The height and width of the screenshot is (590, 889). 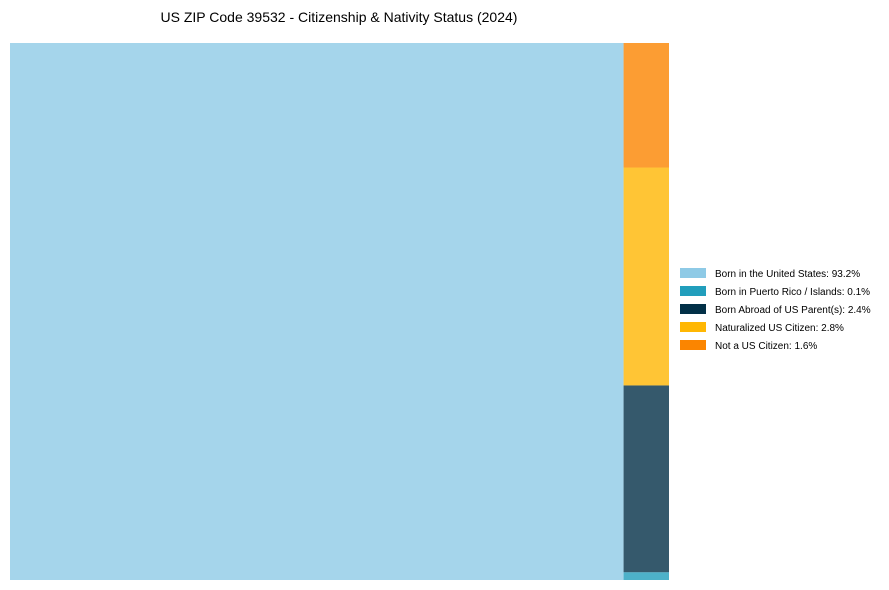 What do you see at coordinates (779, 328) in the screenshot?
I see `legend-label-3: Naturalized US Citizen: 2.8%` at bounding box center [779, 328].